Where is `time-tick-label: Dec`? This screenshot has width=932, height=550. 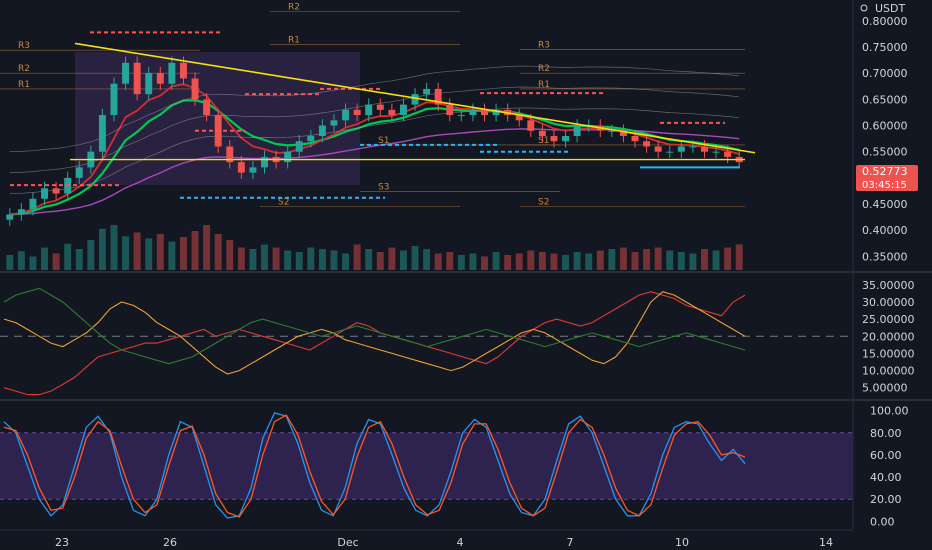
time-tick-label: Dec is located at coordinates (347, 542).